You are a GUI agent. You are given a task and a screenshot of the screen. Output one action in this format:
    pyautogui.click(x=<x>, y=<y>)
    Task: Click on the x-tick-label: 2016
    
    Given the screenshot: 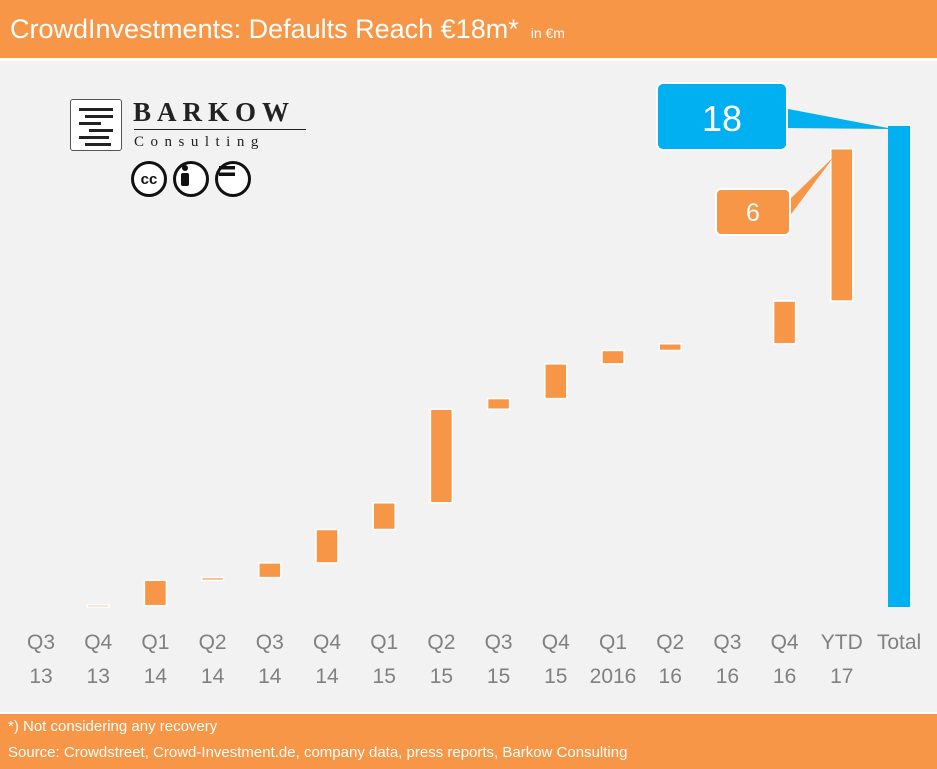 What is the action you would take?
    pyautogui.click(x=613, y=676)
    